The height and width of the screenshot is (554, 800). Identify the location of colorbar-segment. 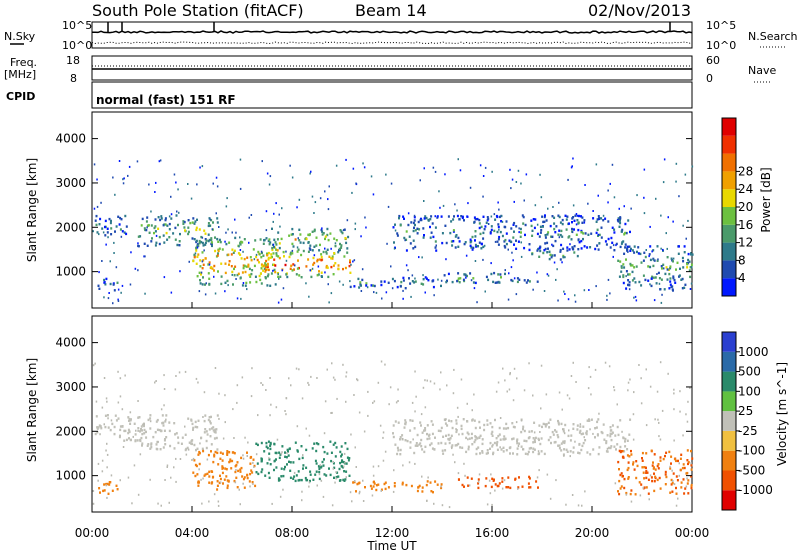
(729, 342).